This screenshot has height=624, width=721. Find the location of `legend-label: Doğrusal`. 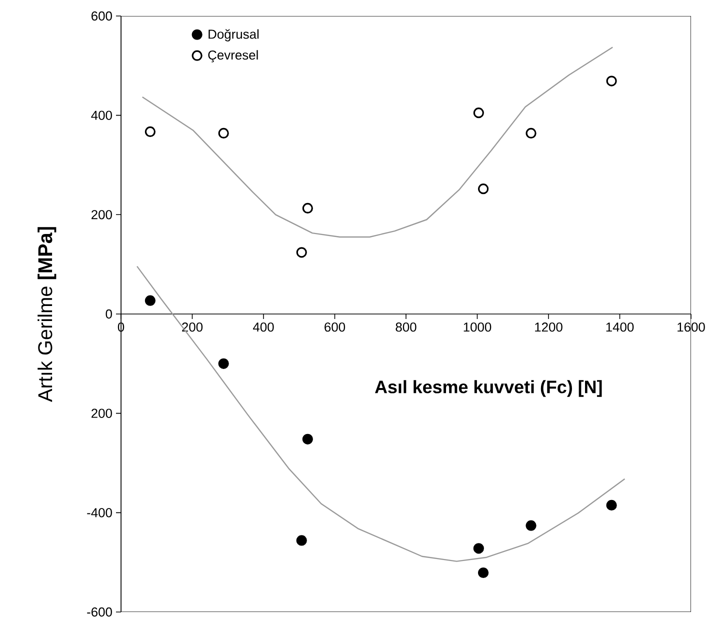

legend-label: Doğrusal is located at coordinates (233, 35).